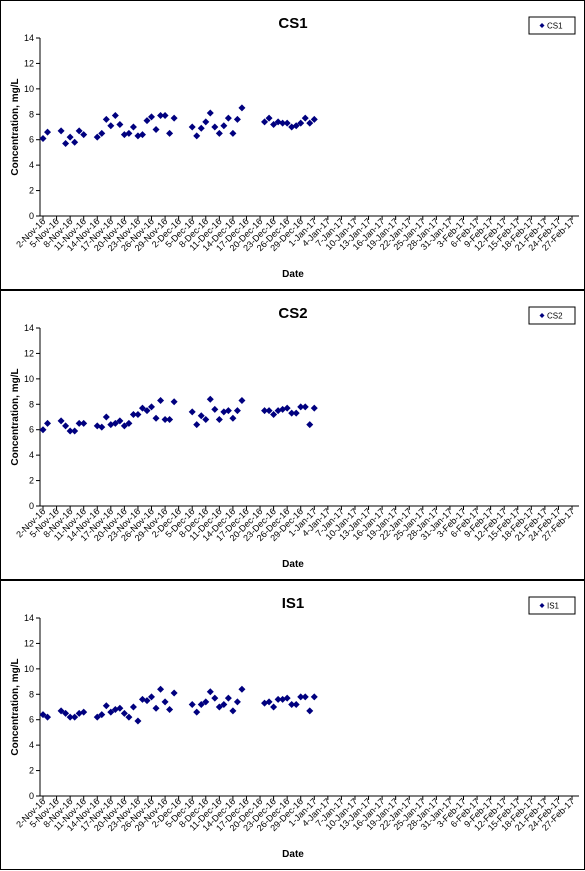 This screenshot has width=585, height=871. Describe the element at coordinates (293, 603) in the screenshot. I see `chart-title: IS1` at that location.